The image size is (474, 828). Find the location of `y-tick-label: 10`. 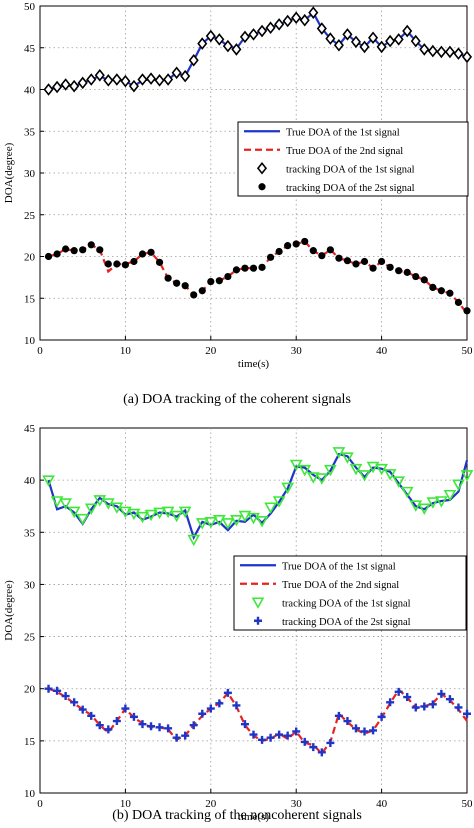

y-tick-label: 10 is located at coordinates (30, 341).